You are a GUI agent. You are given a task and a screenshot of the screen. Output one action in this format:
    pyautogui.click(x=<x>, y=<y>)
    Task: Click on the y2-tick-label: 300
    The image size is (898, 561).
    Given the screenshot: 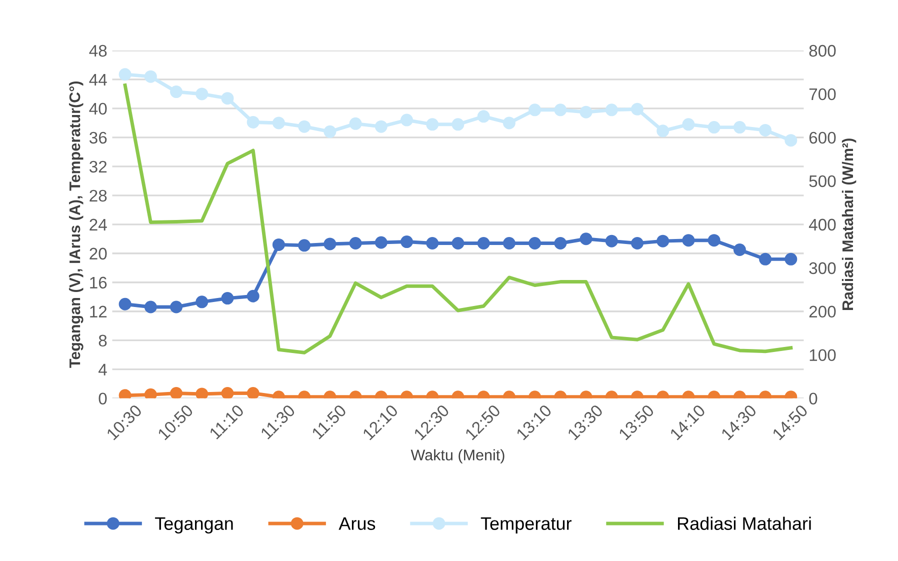 What is the action you would take?
    pyautogui.click(x=822, y=268)
    